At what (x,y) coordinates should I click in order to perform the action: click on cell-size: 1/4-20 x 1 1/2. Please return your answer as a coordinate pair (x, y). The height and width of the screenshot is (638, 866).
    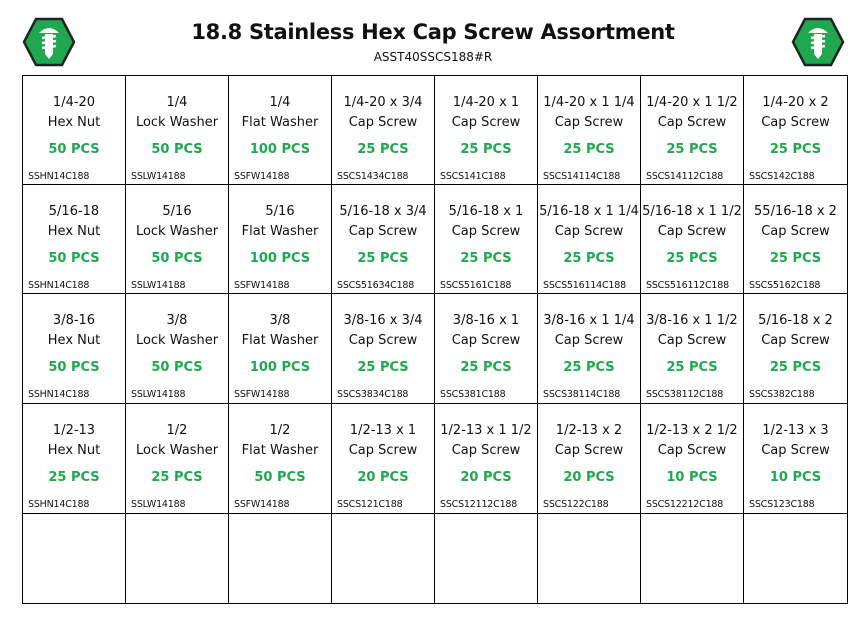
    Looking at the image, I should click on (692, 102).